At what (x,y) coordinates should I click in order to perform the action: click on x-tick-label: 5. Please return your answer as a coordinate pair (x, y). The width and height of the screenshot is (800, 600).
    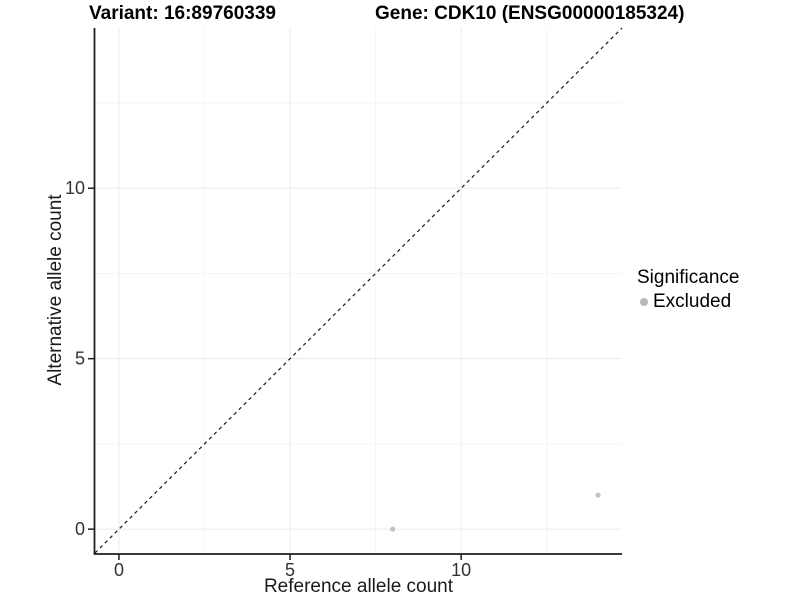
    Looking at the image, I should click on (290, 570).